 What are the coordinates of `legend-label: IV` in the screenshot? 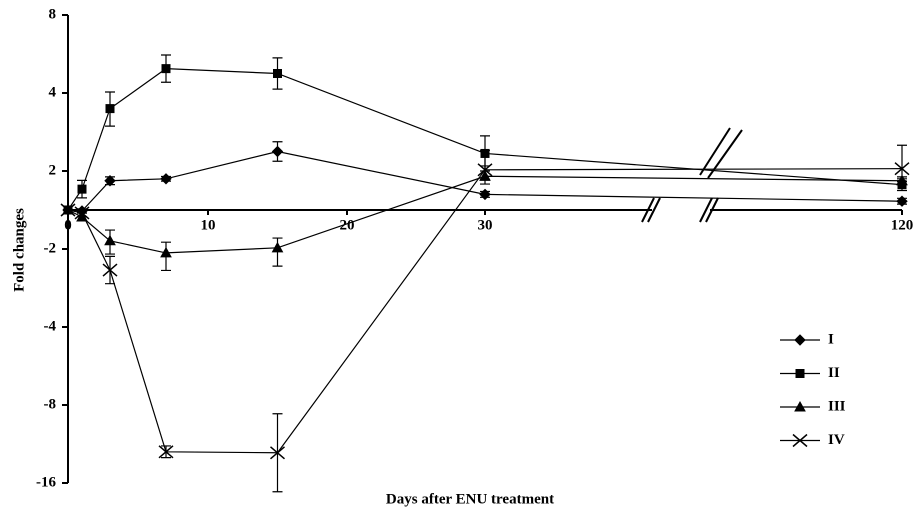 It's located at (836, 440).